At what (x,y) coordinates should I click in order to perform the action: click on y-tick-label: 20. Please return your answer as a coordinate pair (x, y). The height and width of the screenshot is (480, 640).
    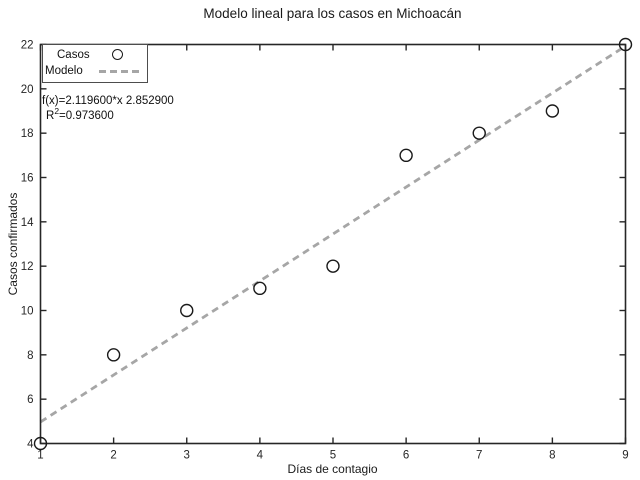
    Looking at the image, I should click on (27, 90).